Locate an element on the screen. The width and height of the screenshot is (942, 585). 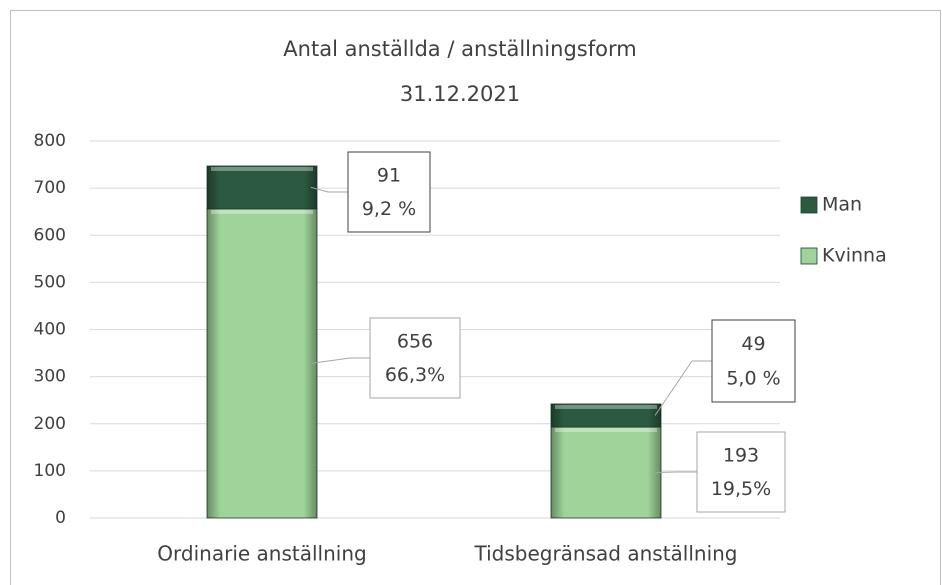
data-label: 91 is located at coordinates (389, 176).